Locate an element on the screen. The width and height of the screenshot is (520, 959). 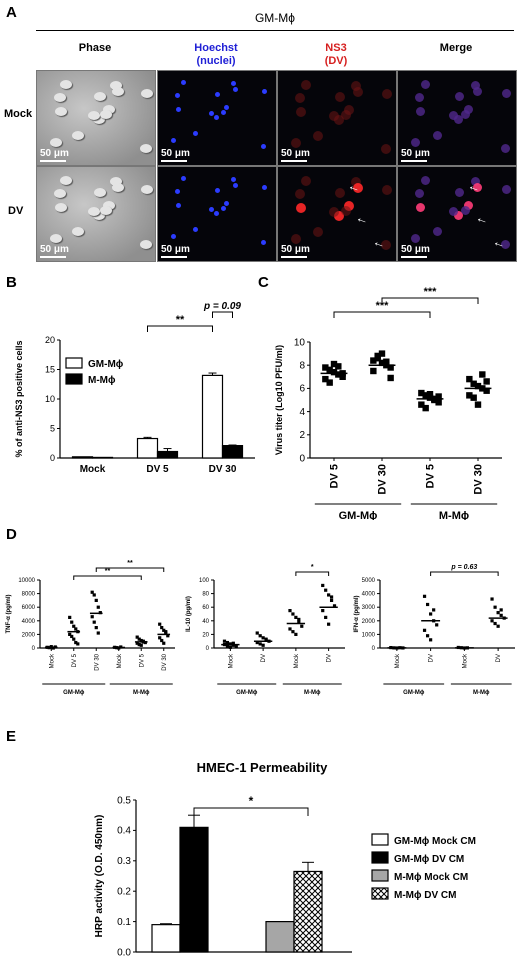
x-tick-label: Mock is located at coordinates (120, 660).